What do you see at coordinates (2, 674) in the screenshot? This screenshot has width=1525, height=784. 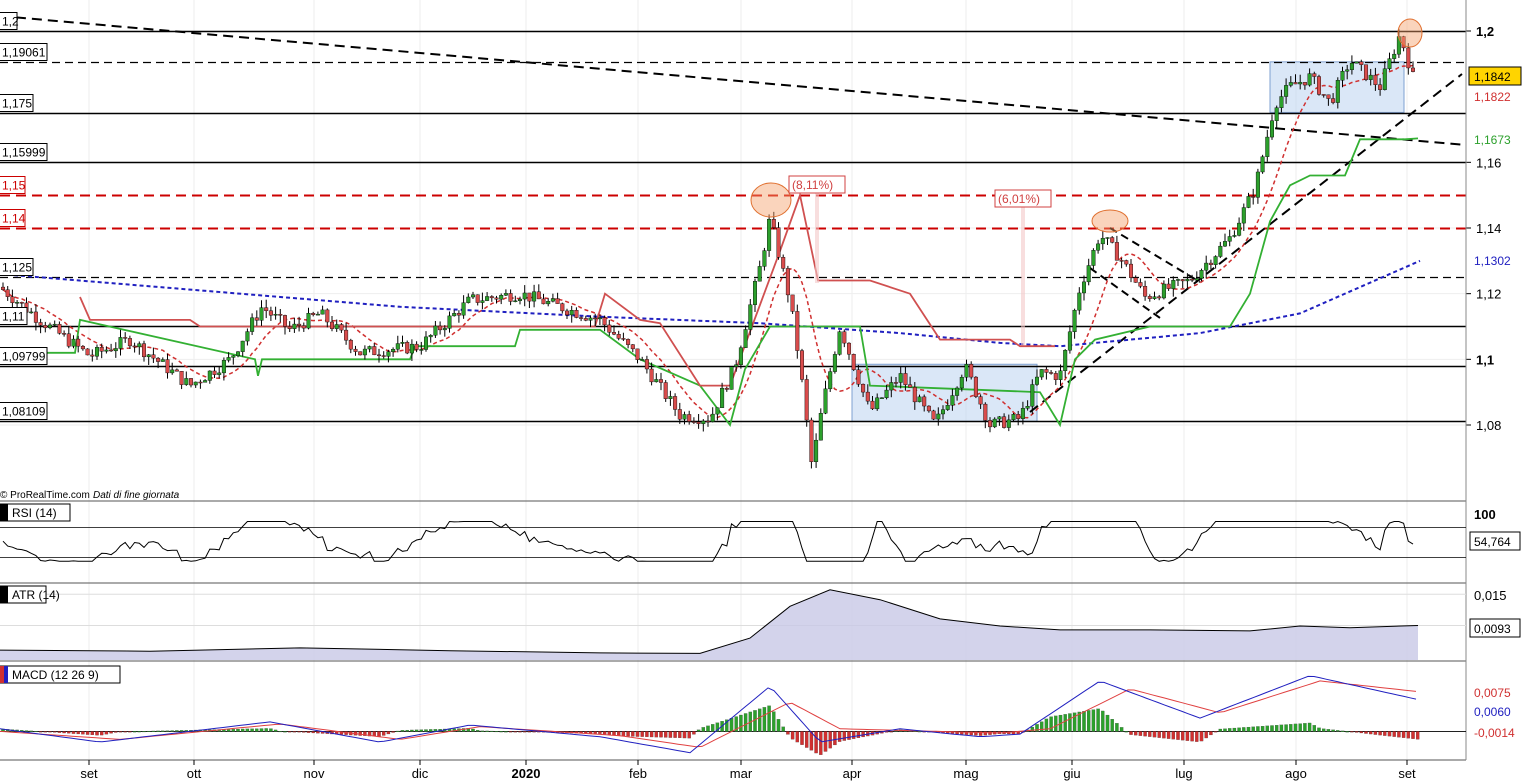 I see `macd-title-marker-a` at bounding box center [2, 674].